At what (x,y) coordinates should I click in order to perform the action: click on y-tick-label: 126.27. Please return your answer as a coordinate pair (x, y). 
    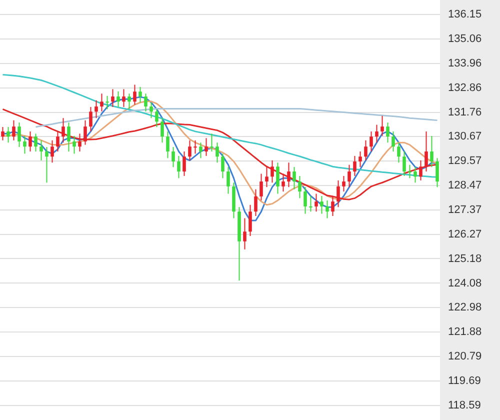
    Looking at the image, I should click on (465, 234).